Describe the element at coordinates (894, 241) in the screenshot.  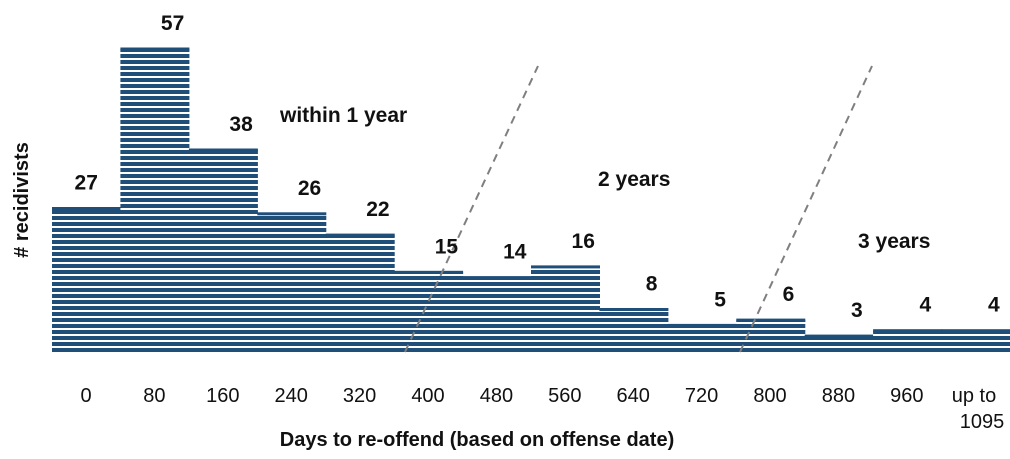
I see `zone-label-3-years: 3 years` at that location.